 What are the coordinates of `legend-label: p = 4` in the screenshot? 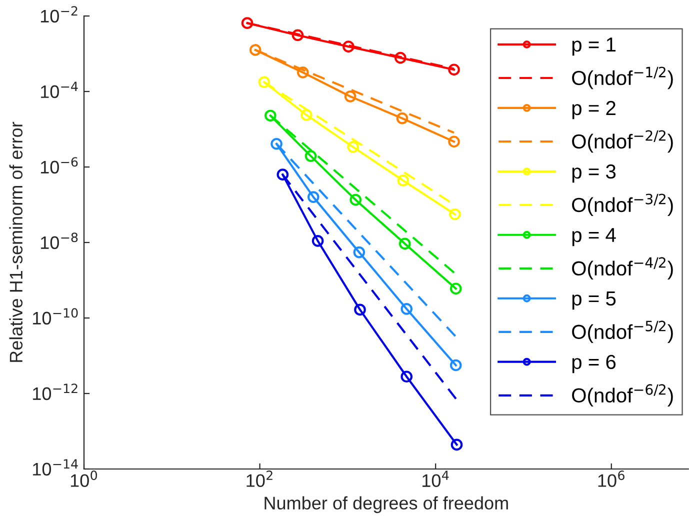 It's located at (594, 237).